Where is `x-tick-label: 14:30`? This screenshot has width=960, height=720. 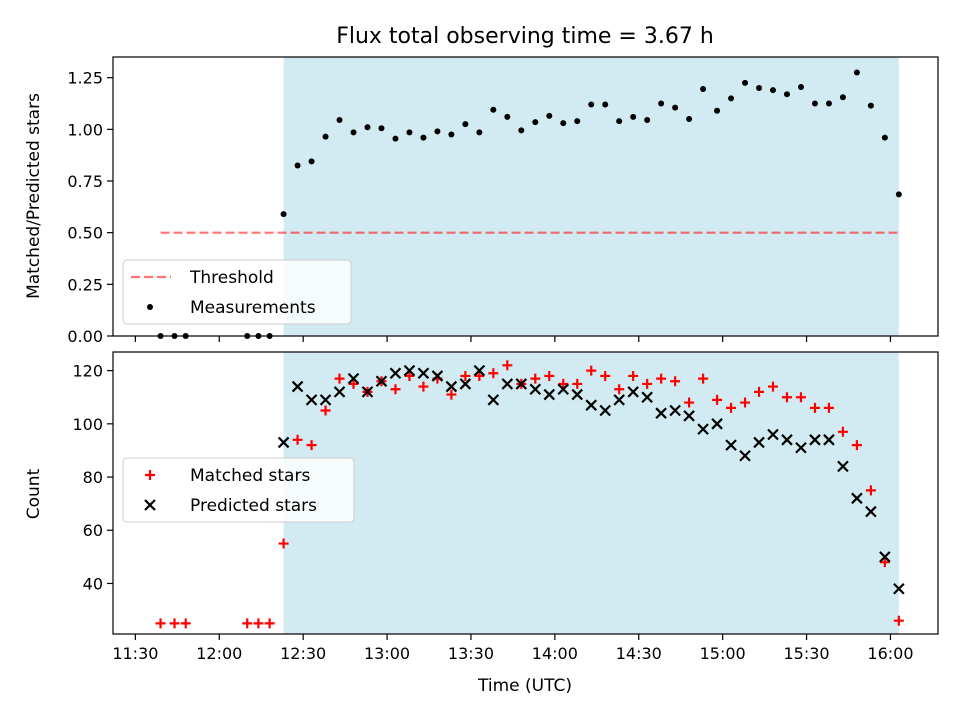 x-tick-label: 14:30 is located at coordinates (639, 653).